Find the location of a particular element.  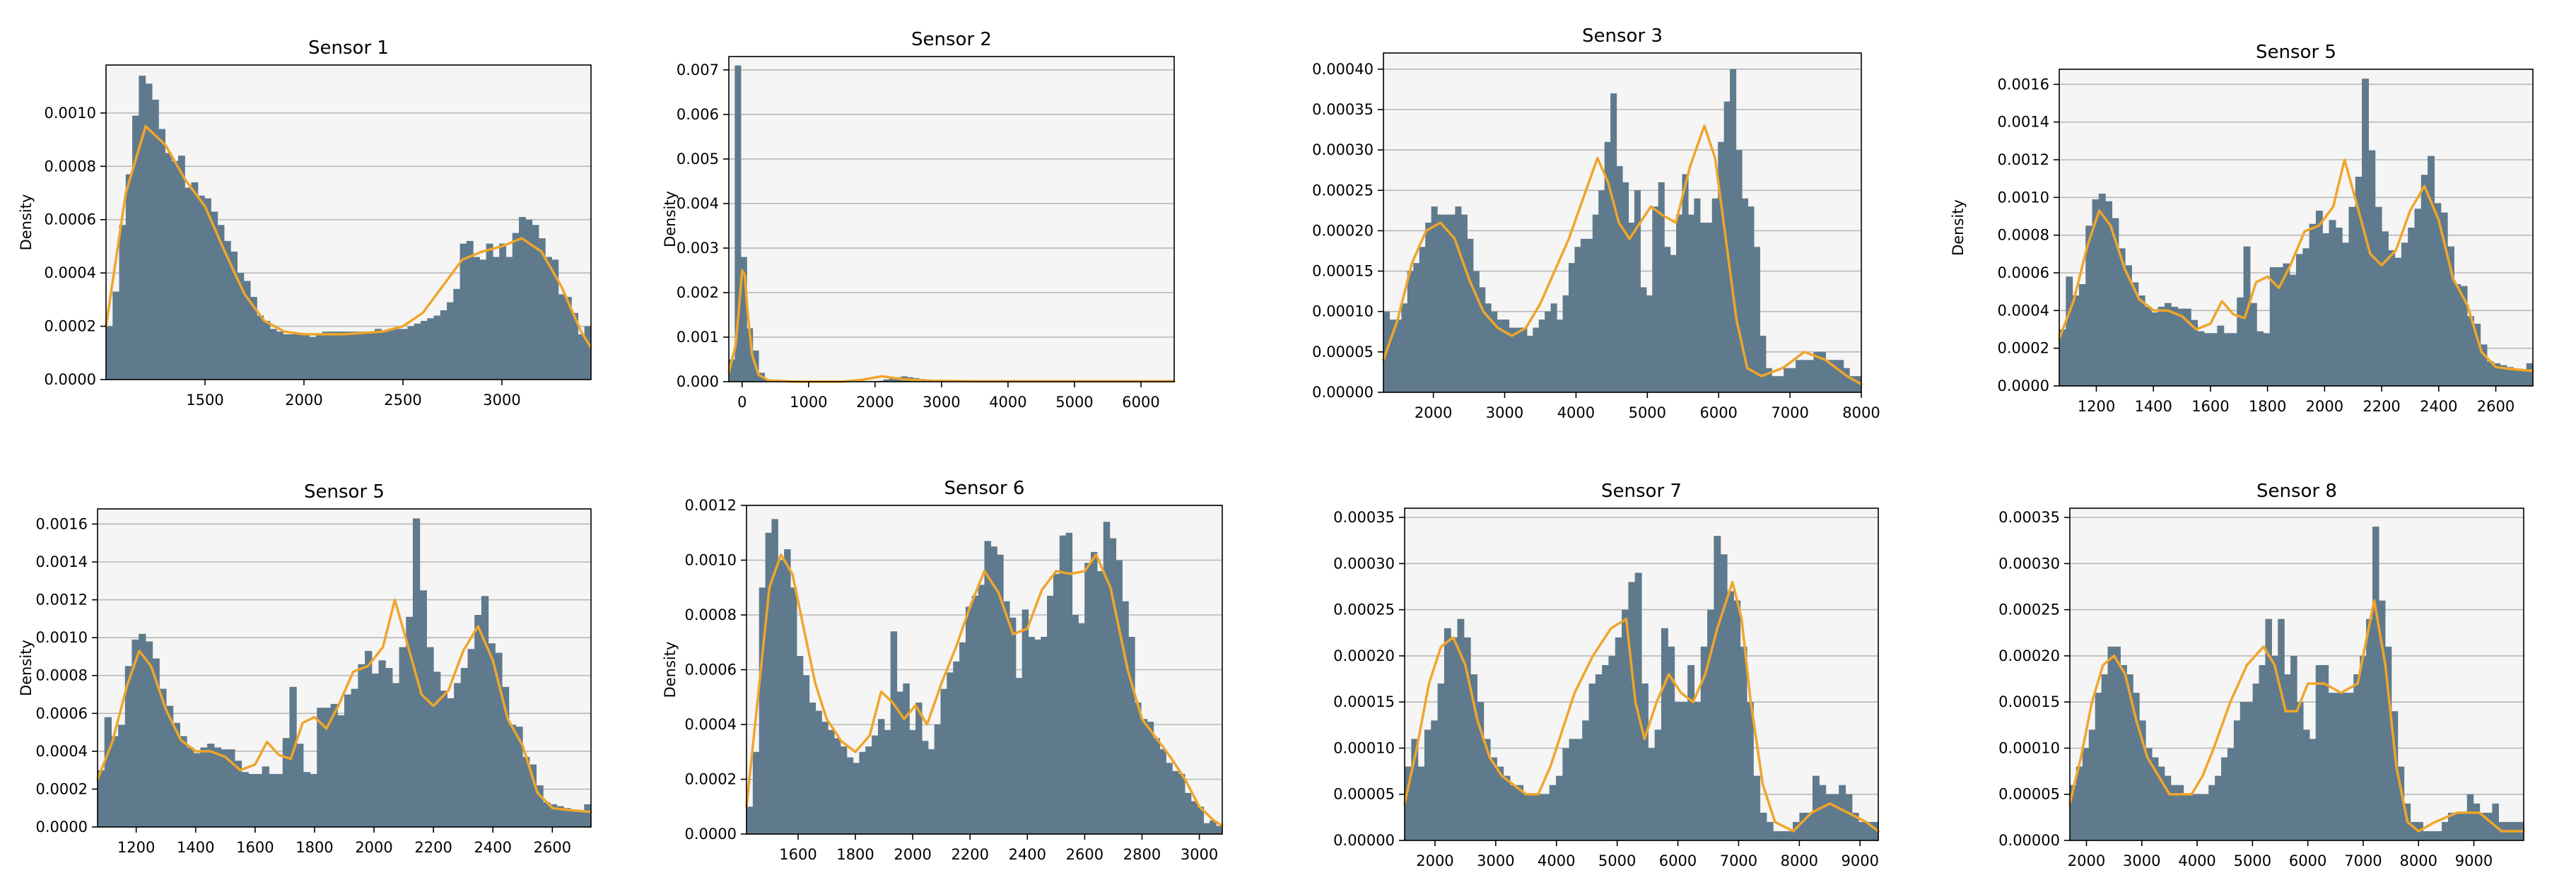

chart-title: Sensor 6 is located at coordinates (984, 488).